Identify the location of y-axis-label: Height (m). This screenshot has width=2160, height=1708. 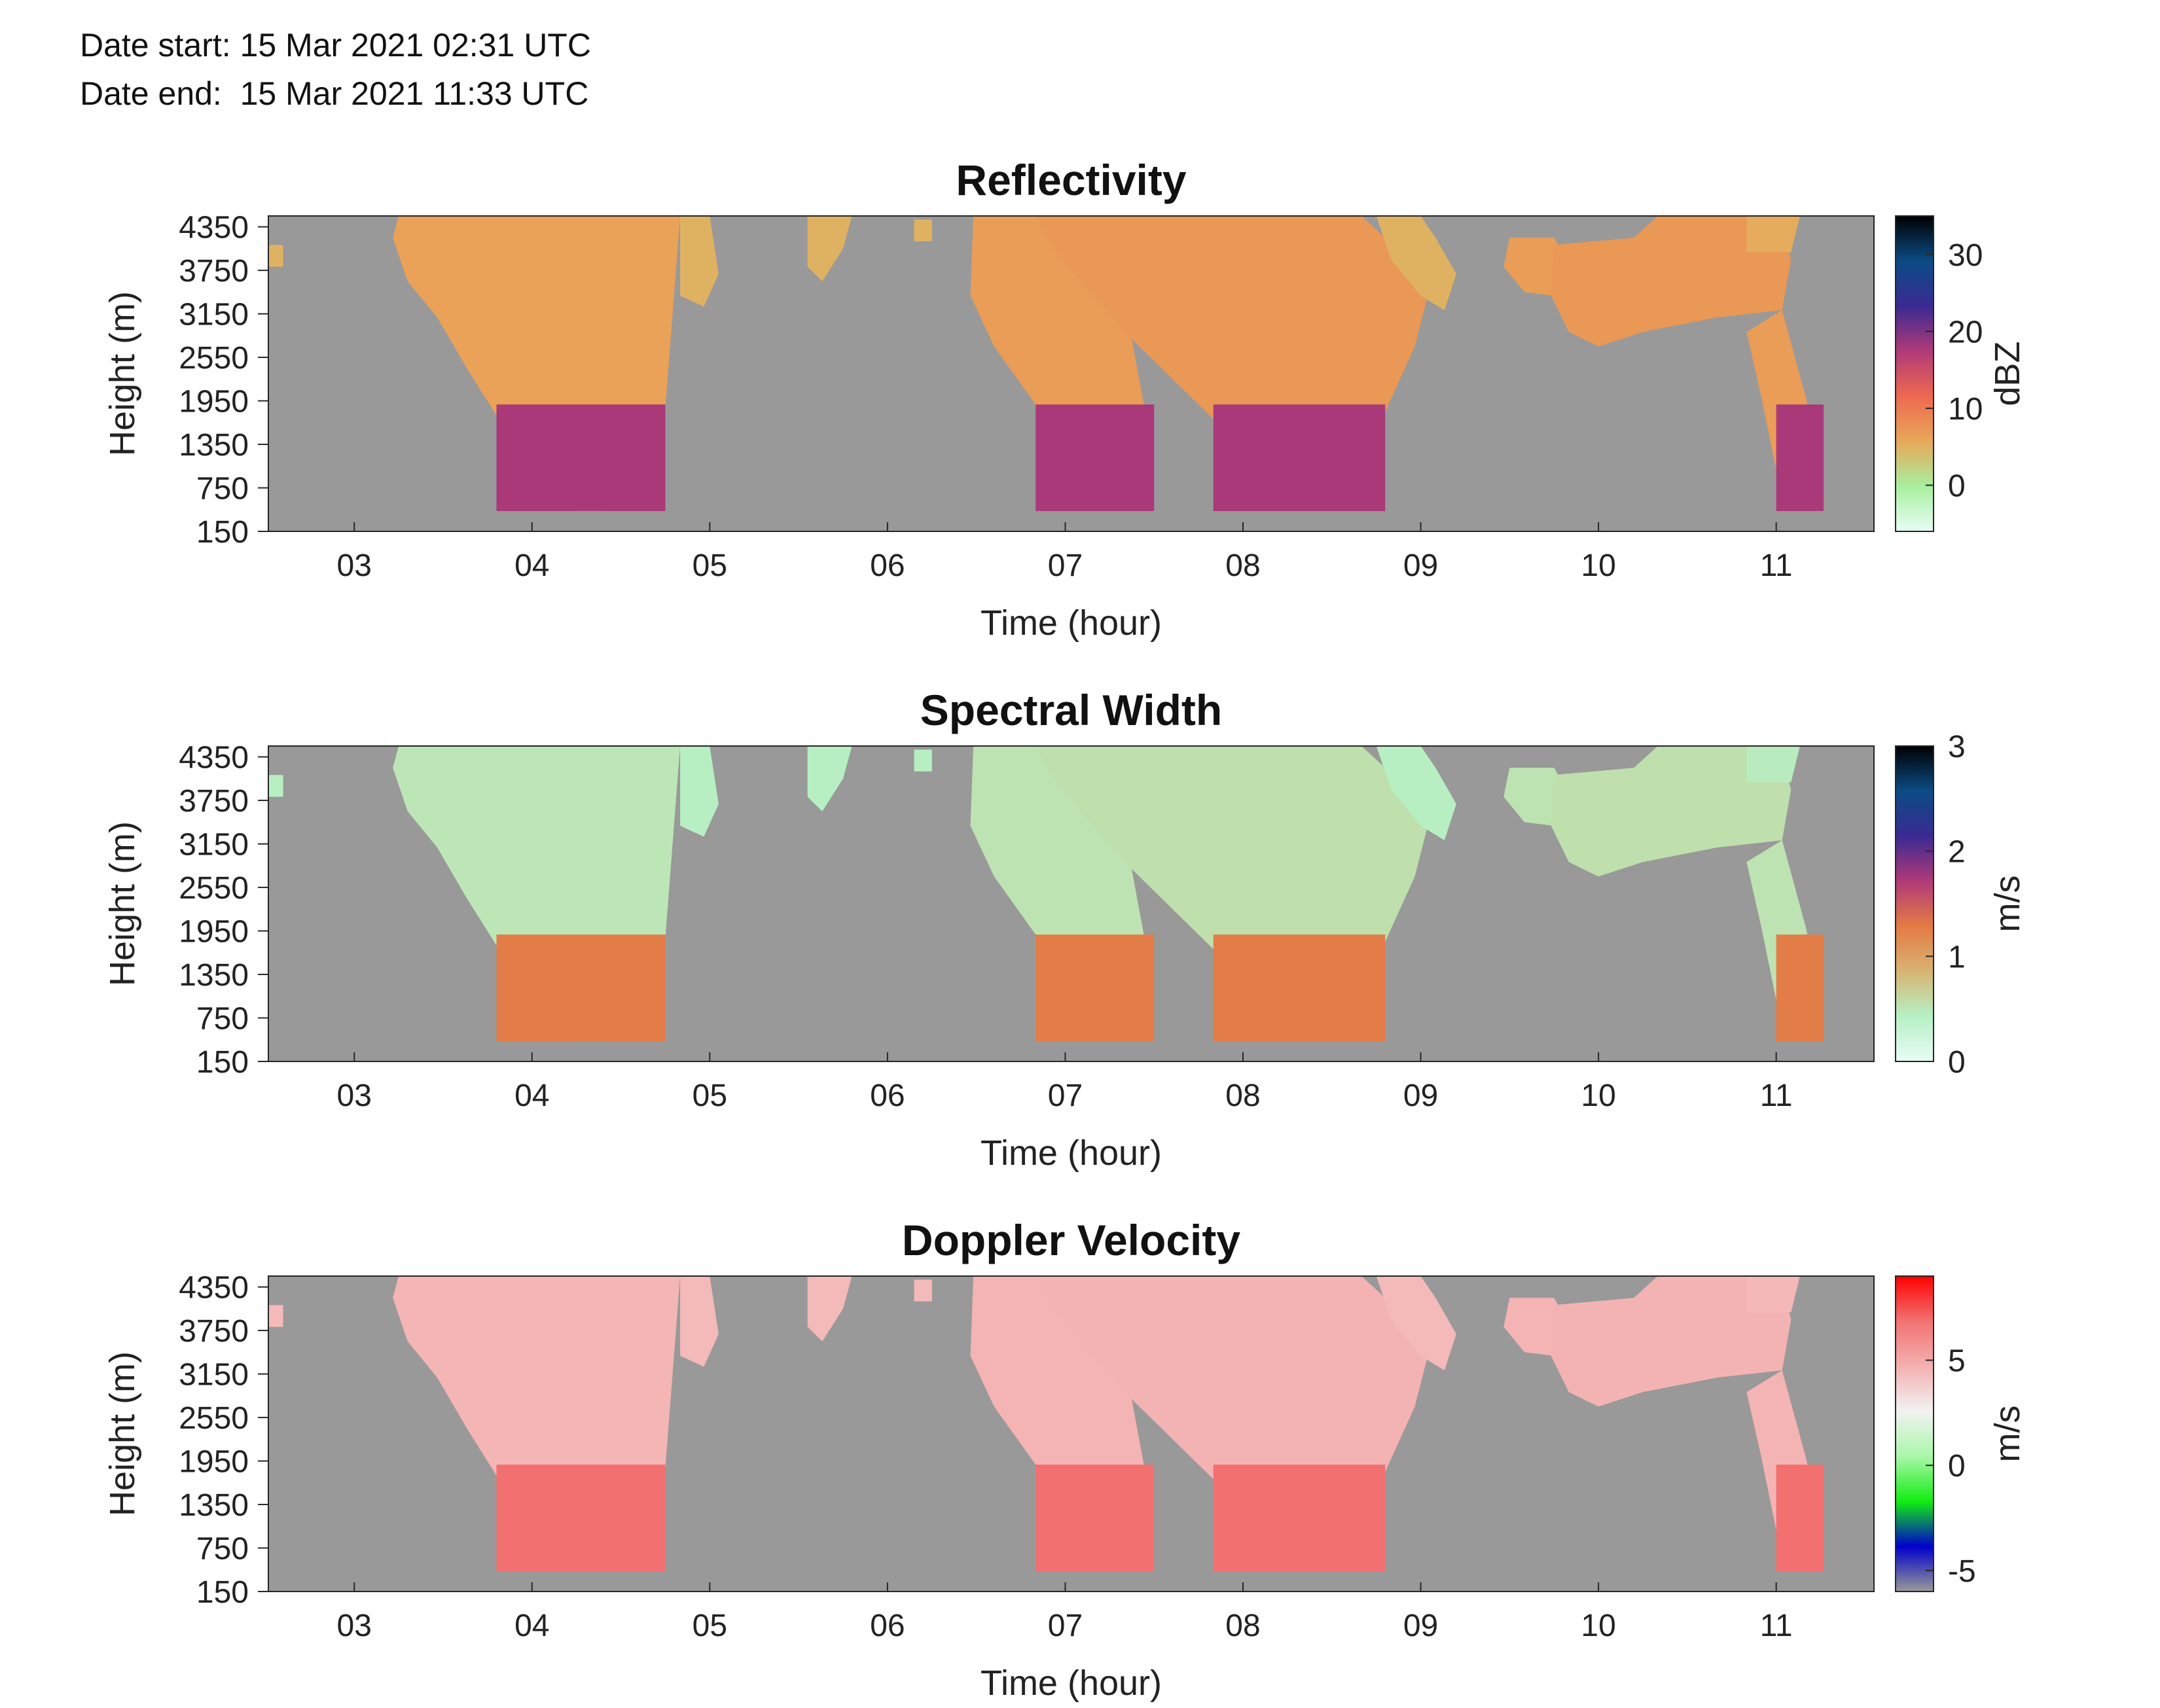
(122, 373).